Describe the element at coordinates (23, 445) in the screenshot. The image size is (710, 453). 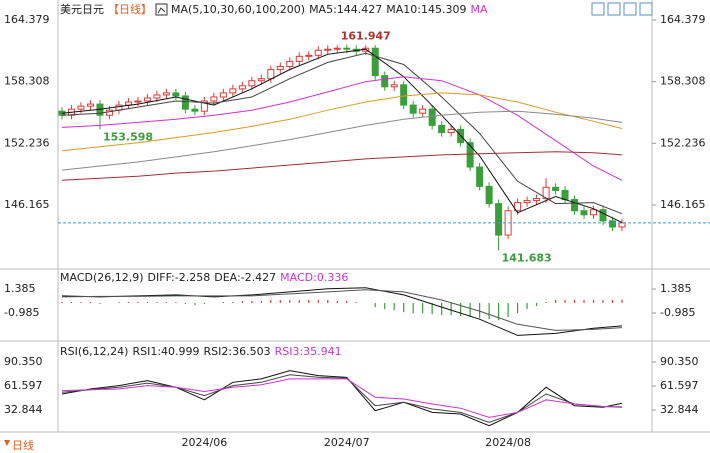
I see `period-label: 日线` at that location.